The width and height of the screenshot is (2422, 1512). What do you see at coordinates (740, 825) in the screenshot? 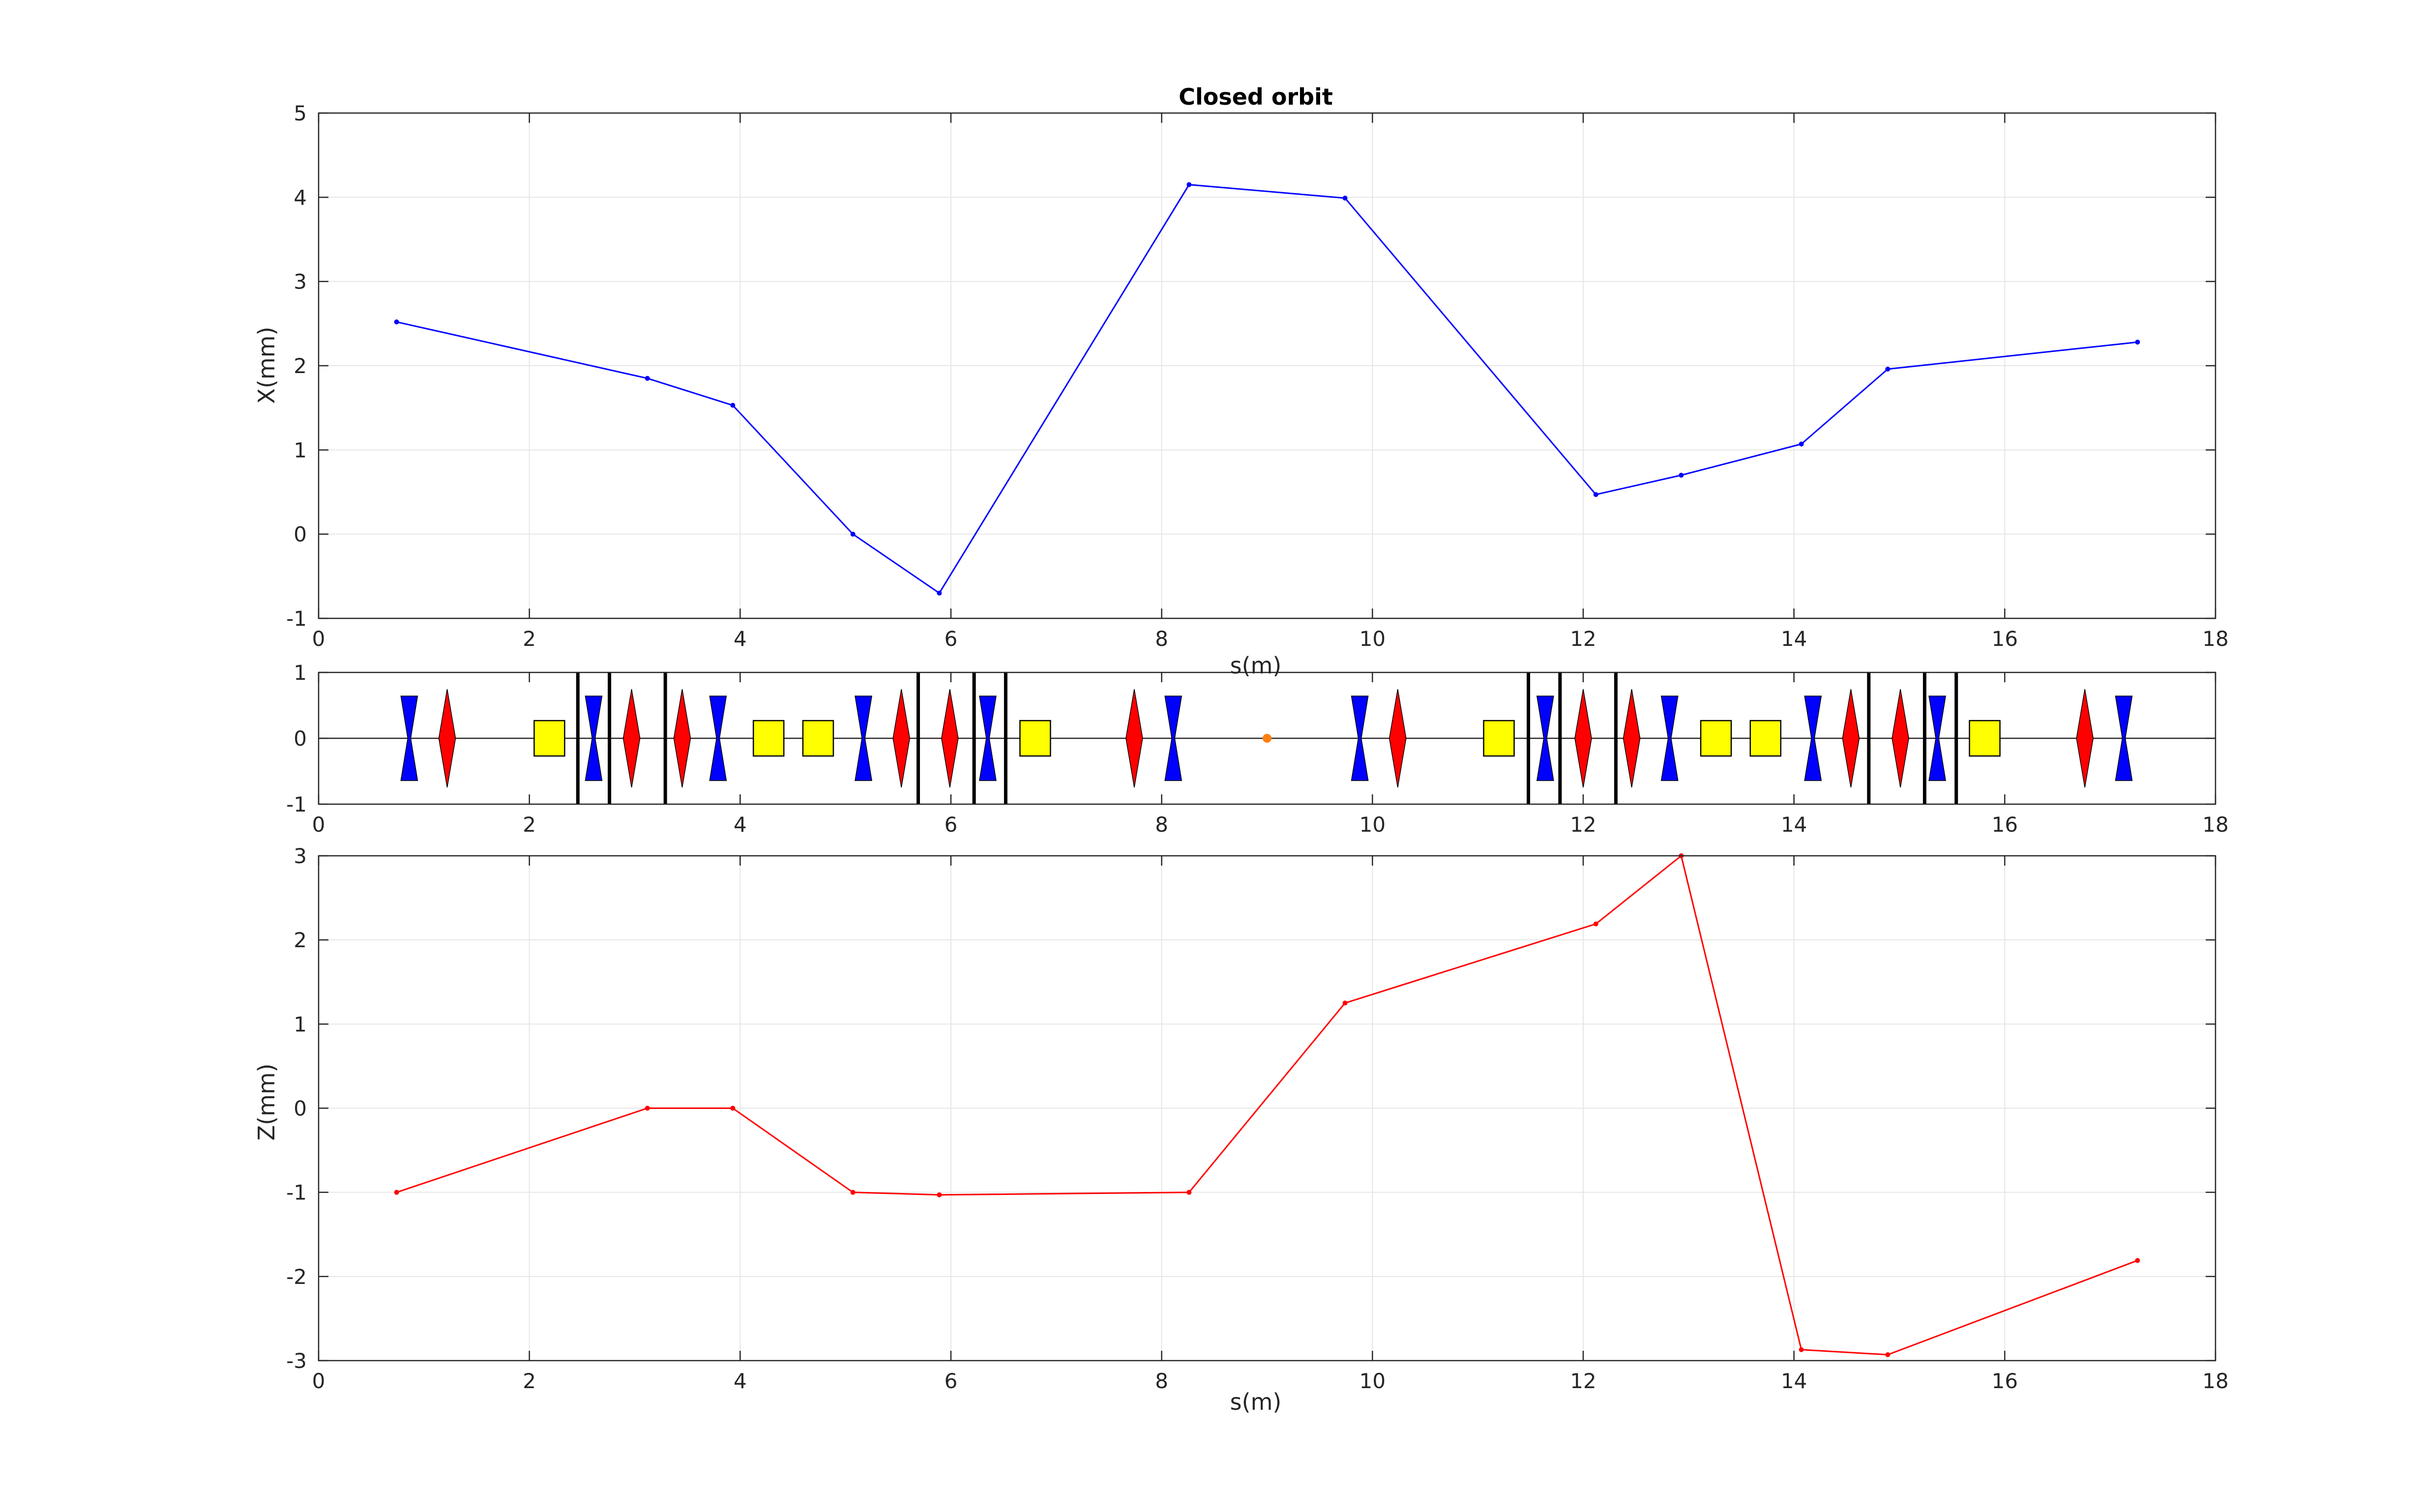
I see `x-tick-label: 4` at bounding box center [740, 825].